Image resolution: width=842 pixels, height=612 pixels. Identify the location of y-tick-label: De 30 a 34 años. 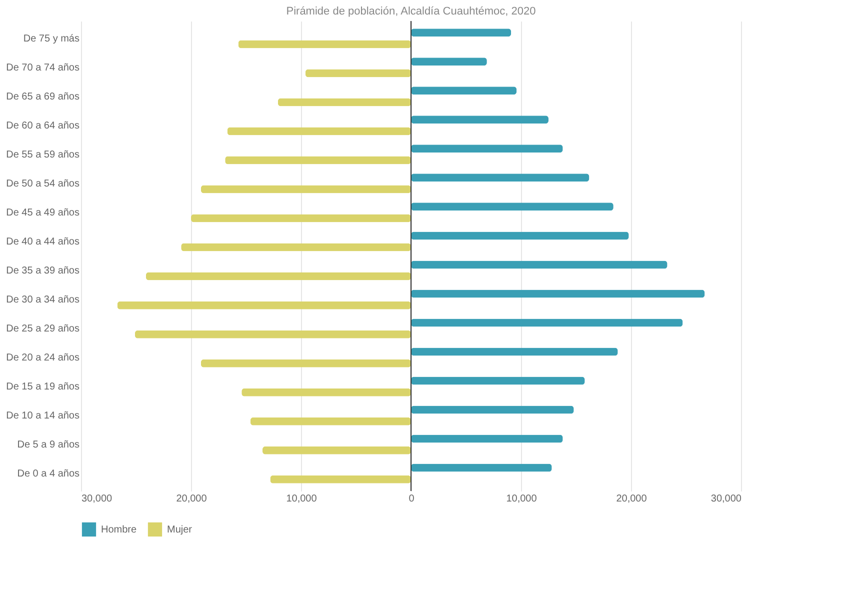
(43, 300).